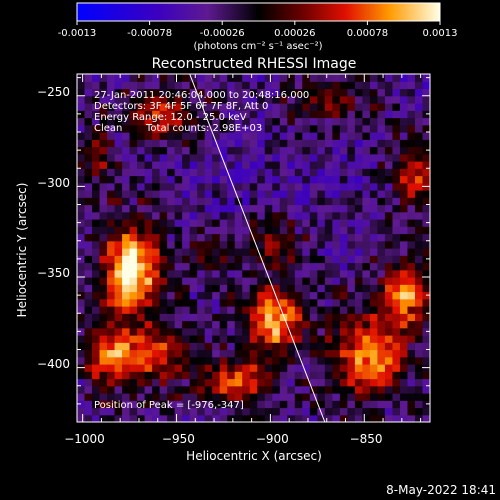 The width and height of the screenshot is (500, 500). Describe the element at coordinates (203, 128) in the screenshot. I see `annotation-total-counts: Total counts: 2.98E+03` at that location.